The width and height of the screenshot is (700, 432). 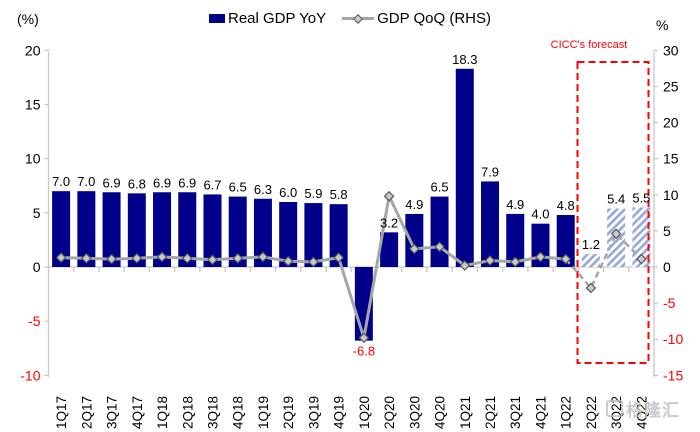 What do you see at coordinates (669, 303) in the screenshot?
I see `right-axis-tick-label: -5` at bounding box center [669, 303].